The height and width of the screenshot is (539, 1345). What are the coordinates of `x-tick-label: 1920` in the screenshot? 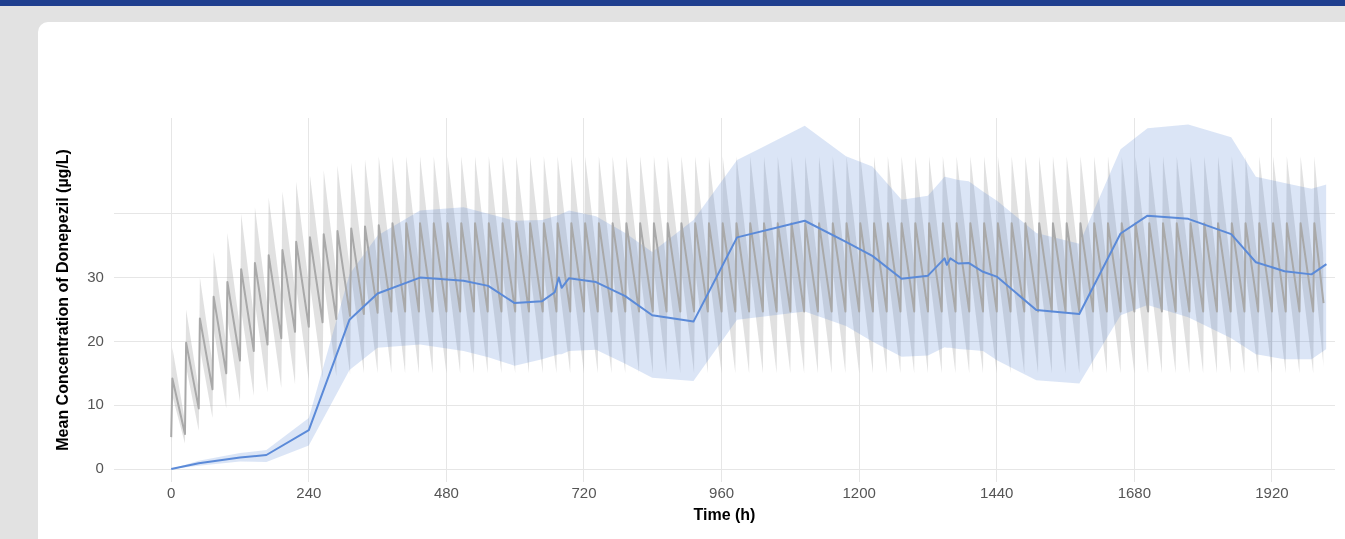 It's located at (1272, 492).